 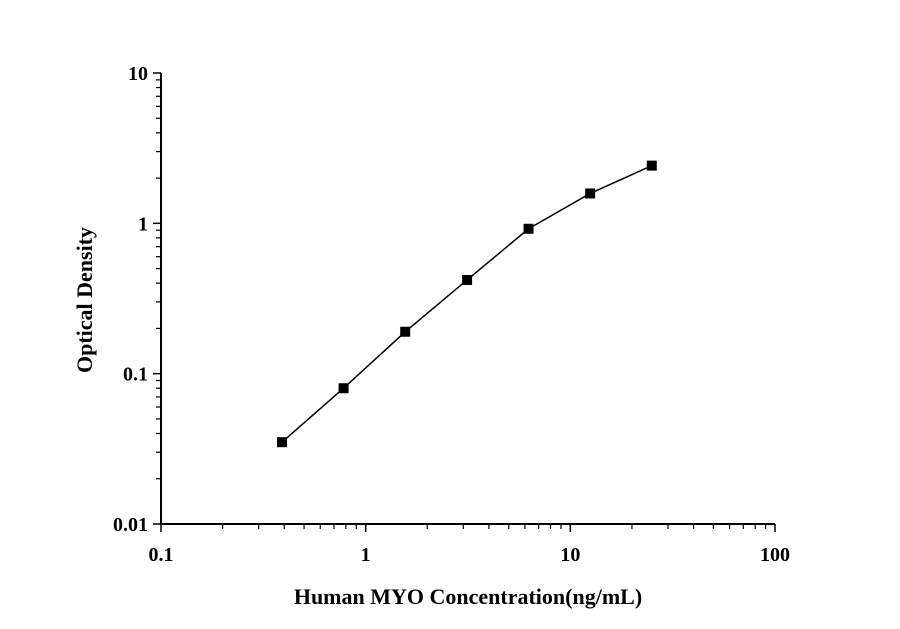 I want to click on y-tick-label: 0.01, so click(x=130, y=525).